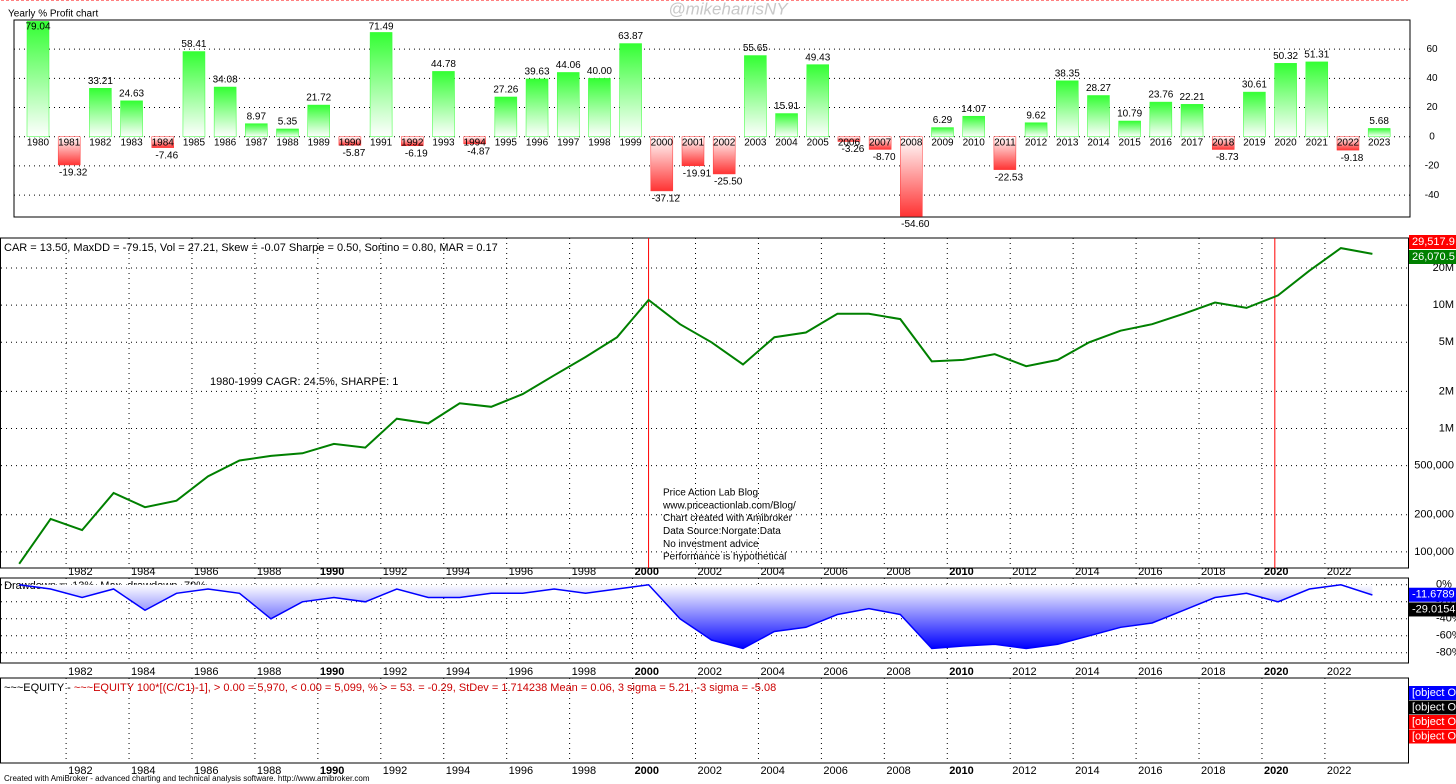 This screenshot has height=784, width=1456. What do you see at coordinates (288, 122) in the screenshot?
I see `value-label: 5.35` at bounding box center [288, 122].